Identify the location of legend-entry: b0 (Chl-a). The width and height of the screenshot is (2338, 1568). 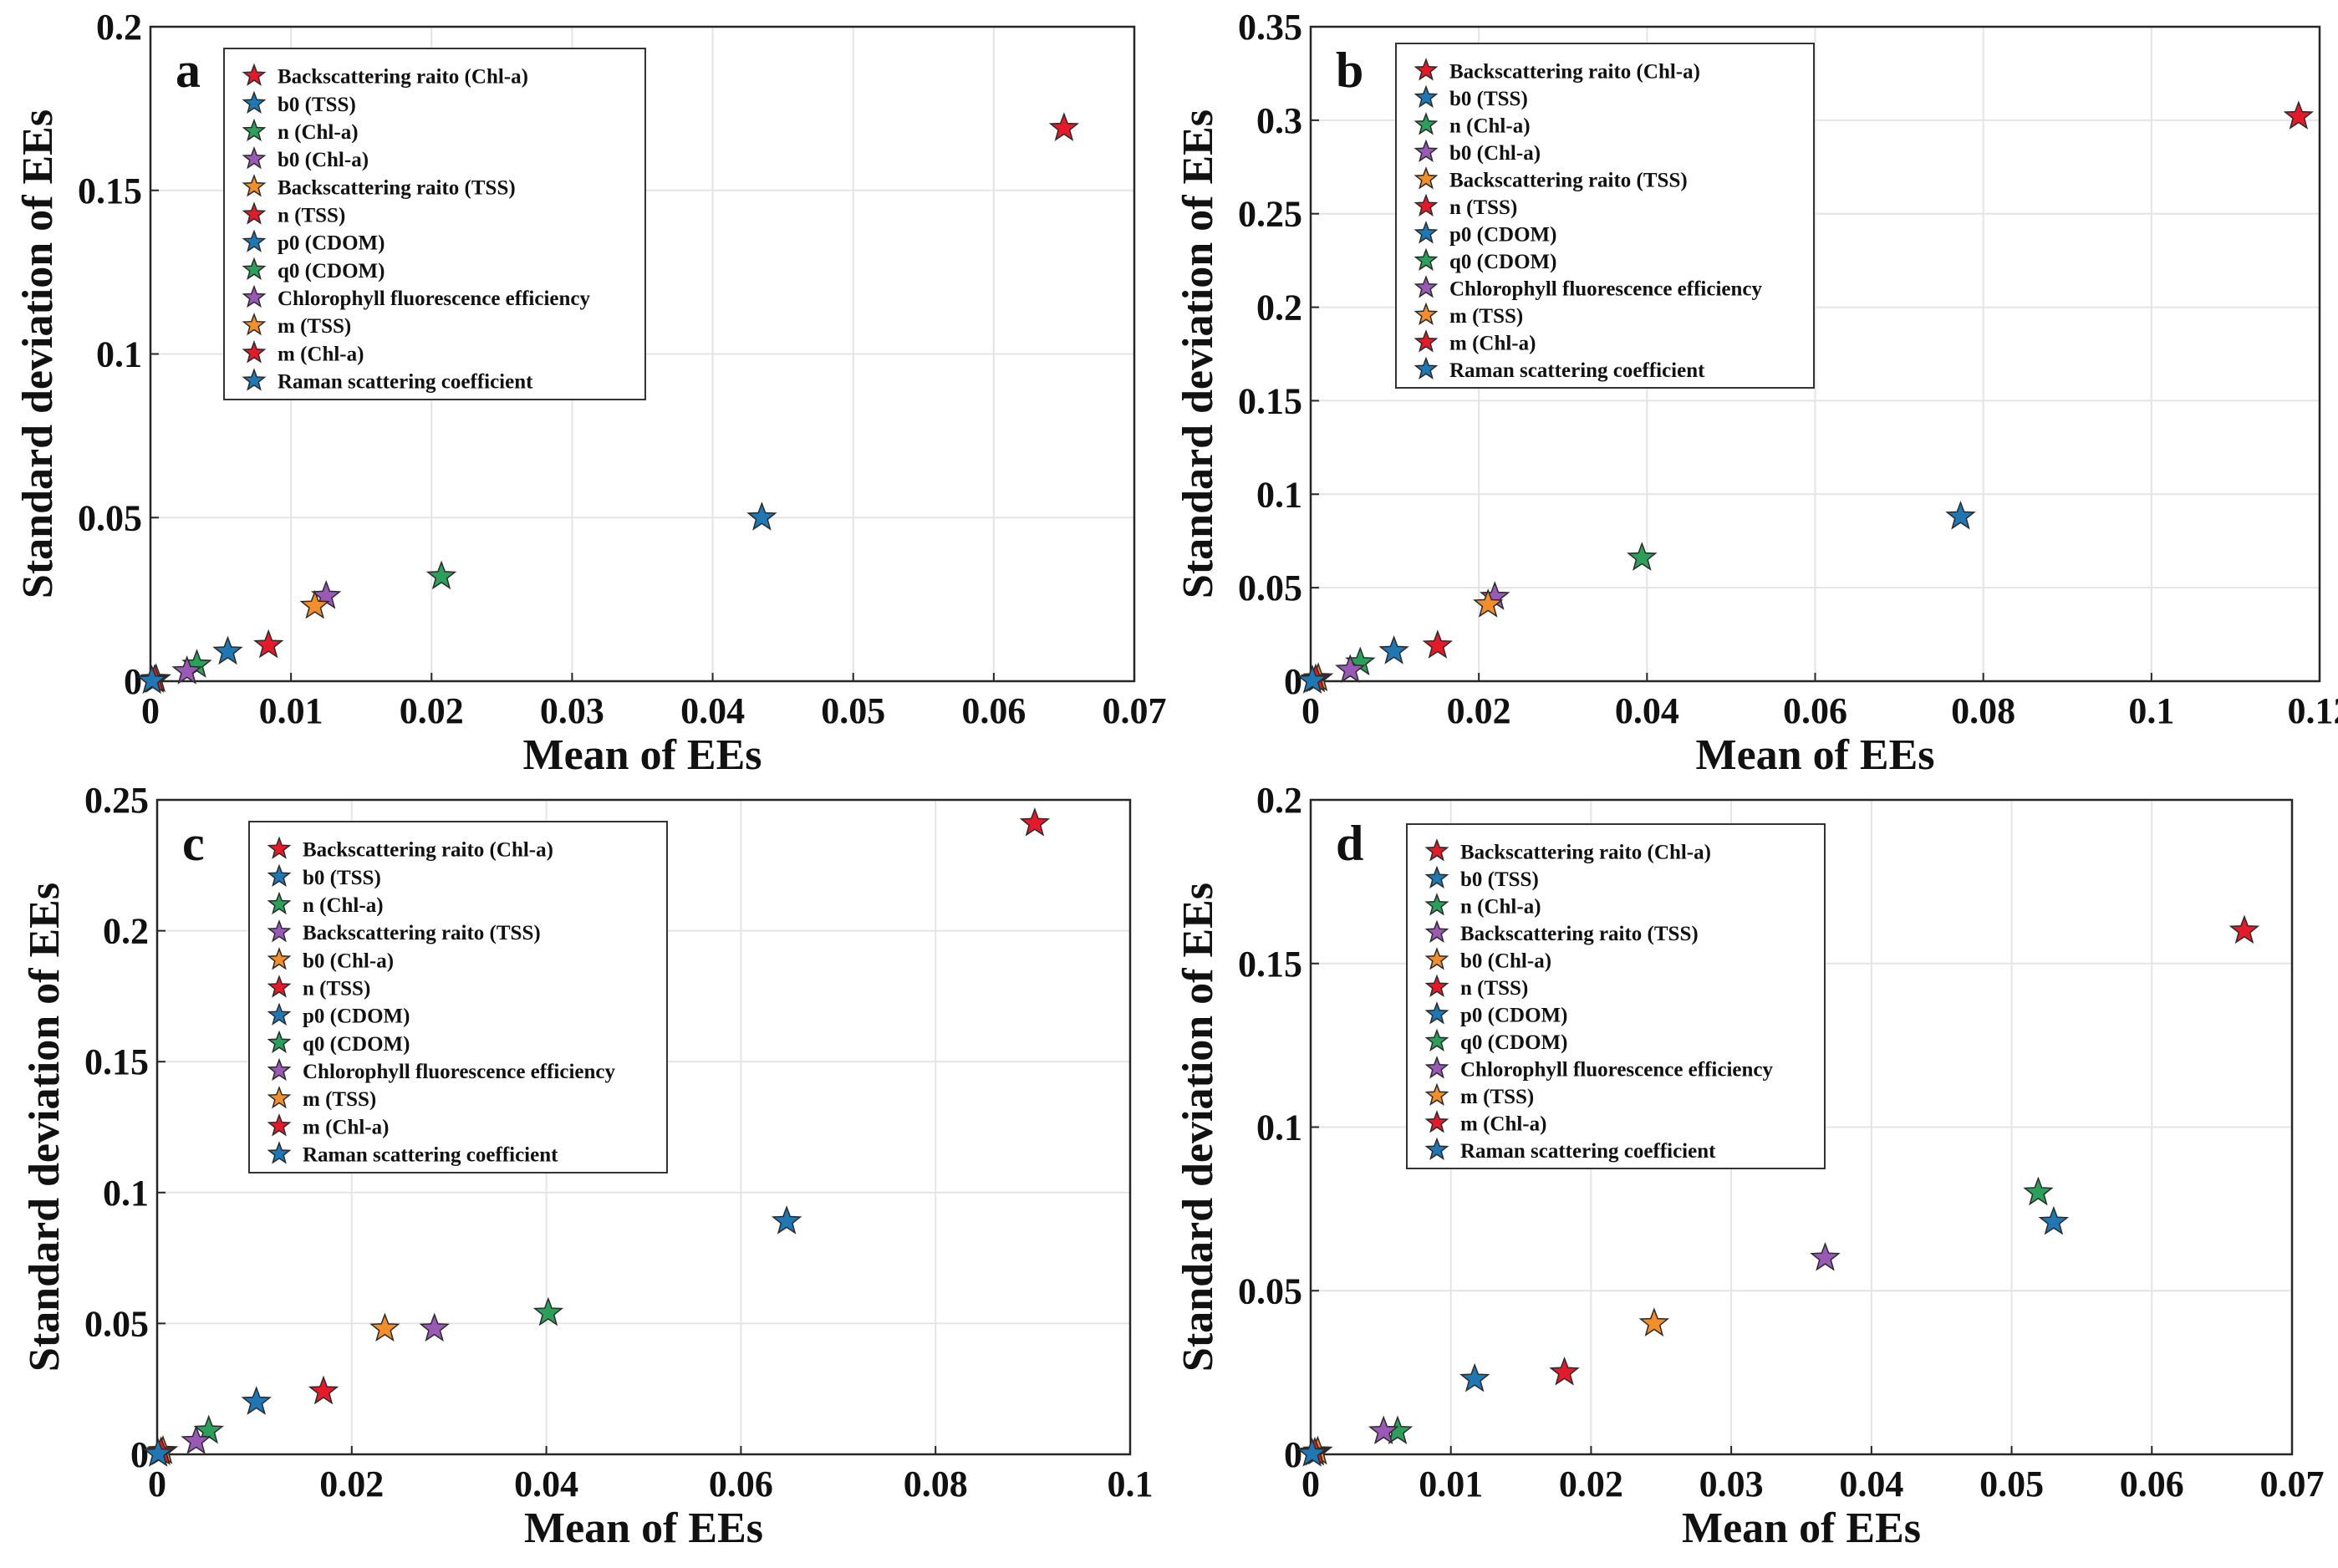
(1506, 960).